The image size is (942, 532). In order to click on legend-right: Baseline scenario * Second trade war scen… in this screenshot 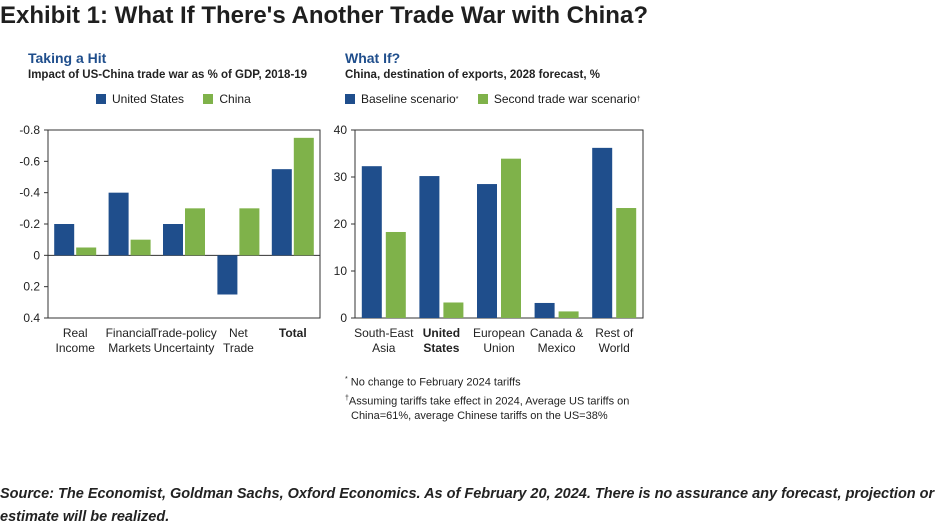, I will do `click(500, 99)`.